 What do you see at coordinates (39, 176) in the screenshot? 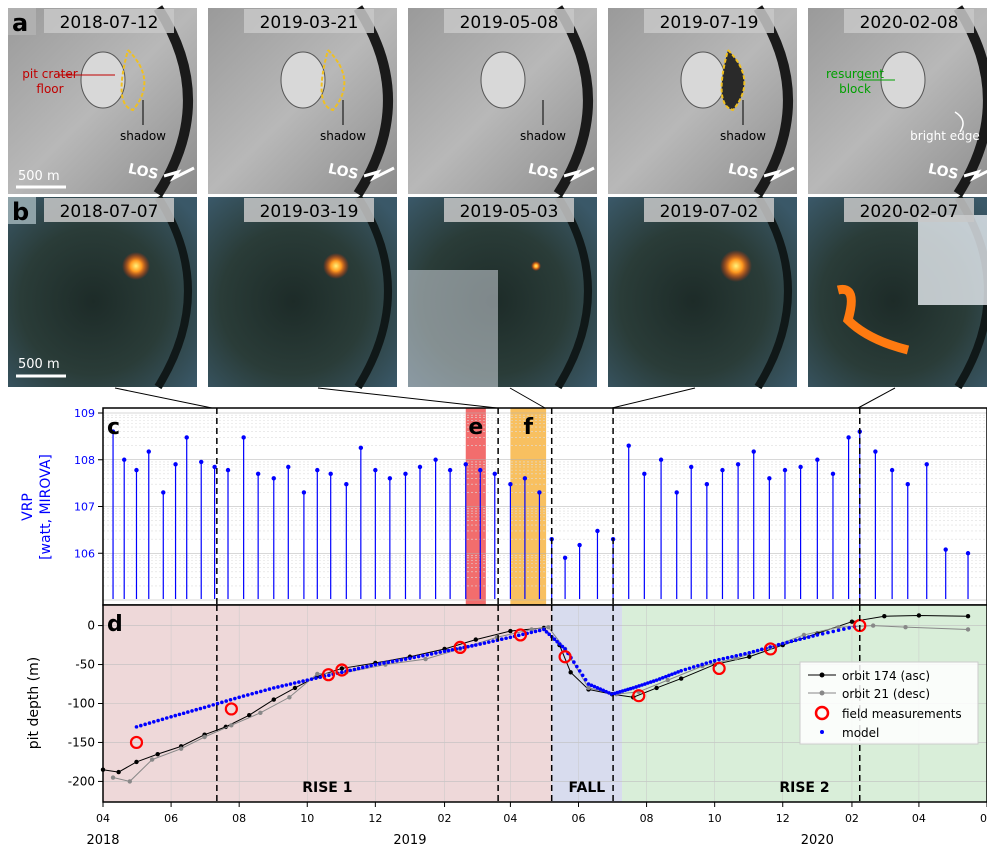
I see `scale-label-a: 500 m` at bounding box center [39, 176].